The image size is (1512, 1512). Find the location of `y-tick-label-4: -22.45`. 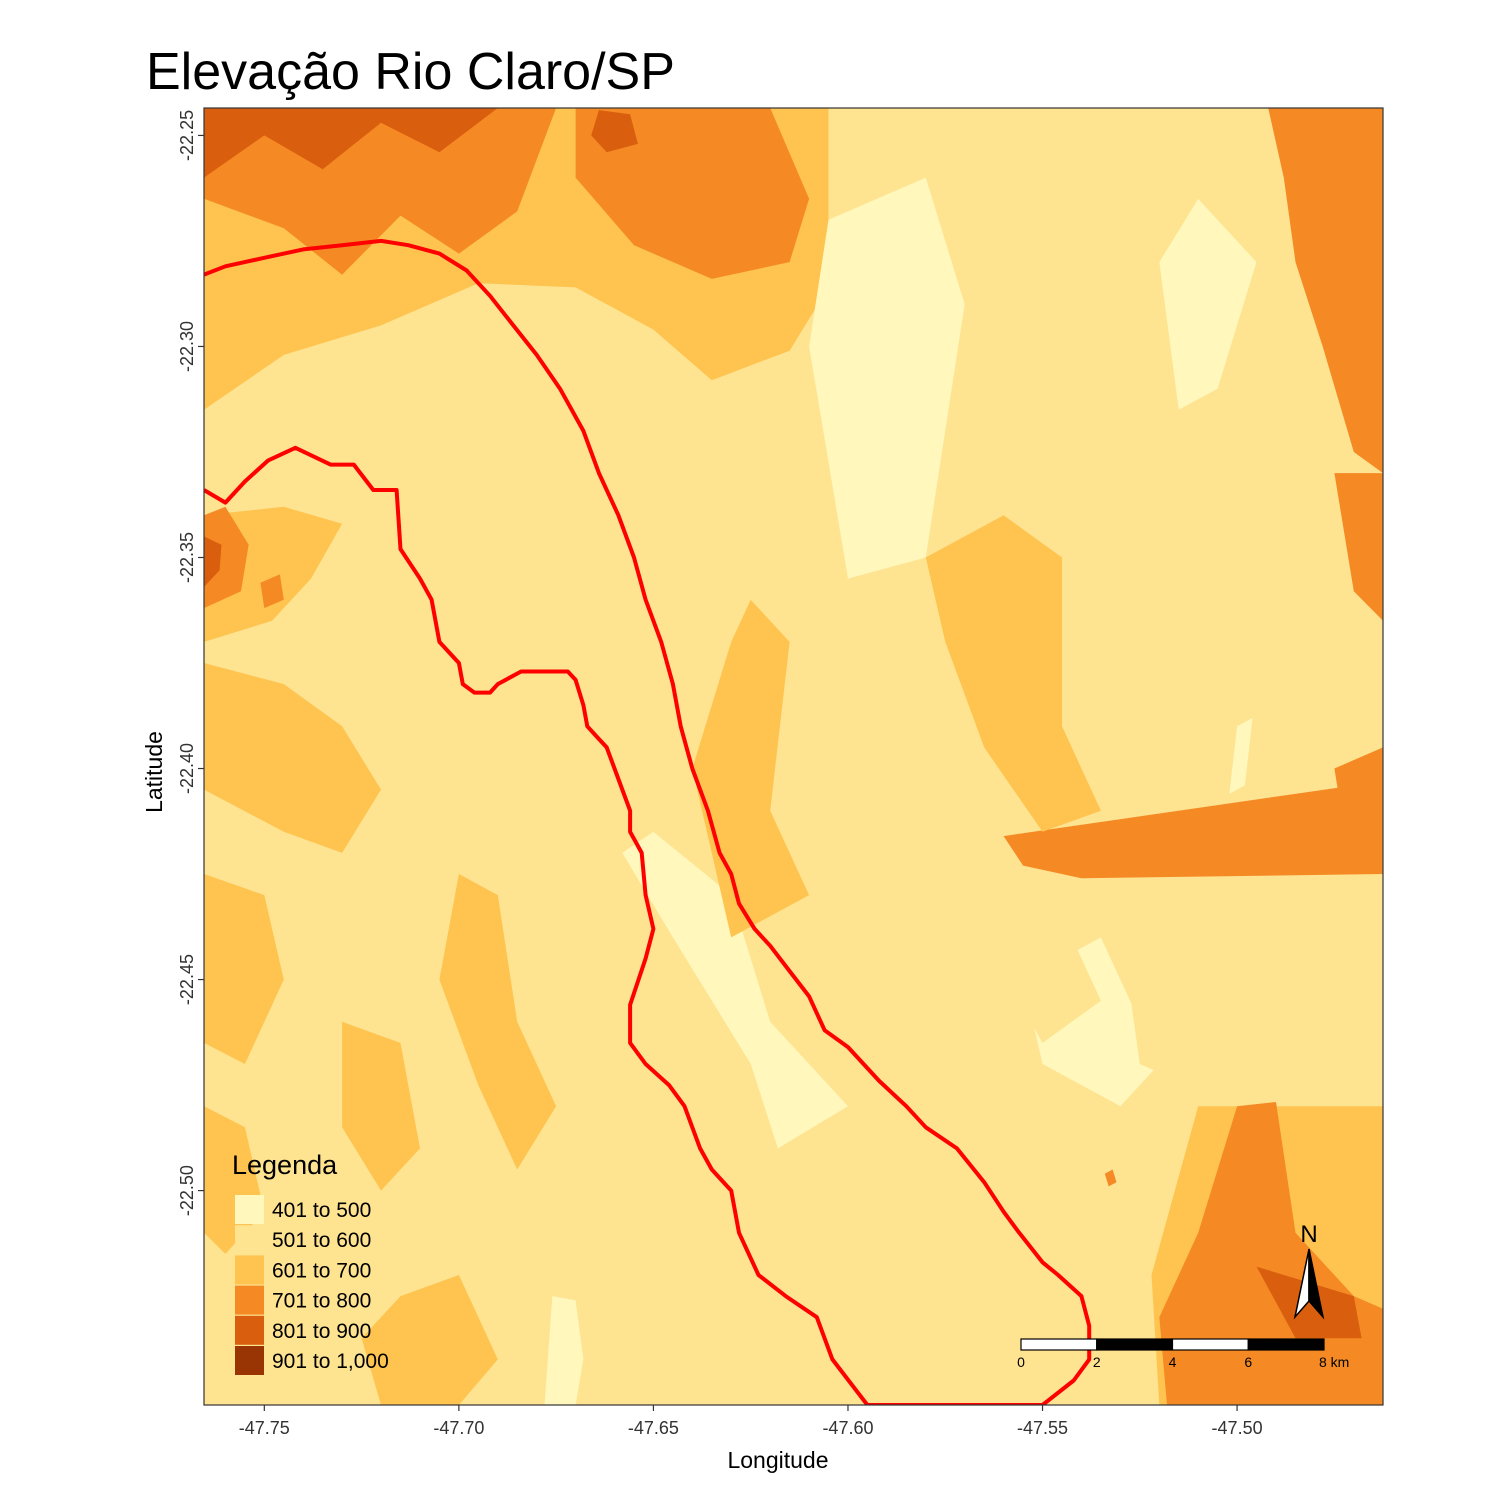

y-tick-label-4: -22.45 is located at coordinates (187, 979).